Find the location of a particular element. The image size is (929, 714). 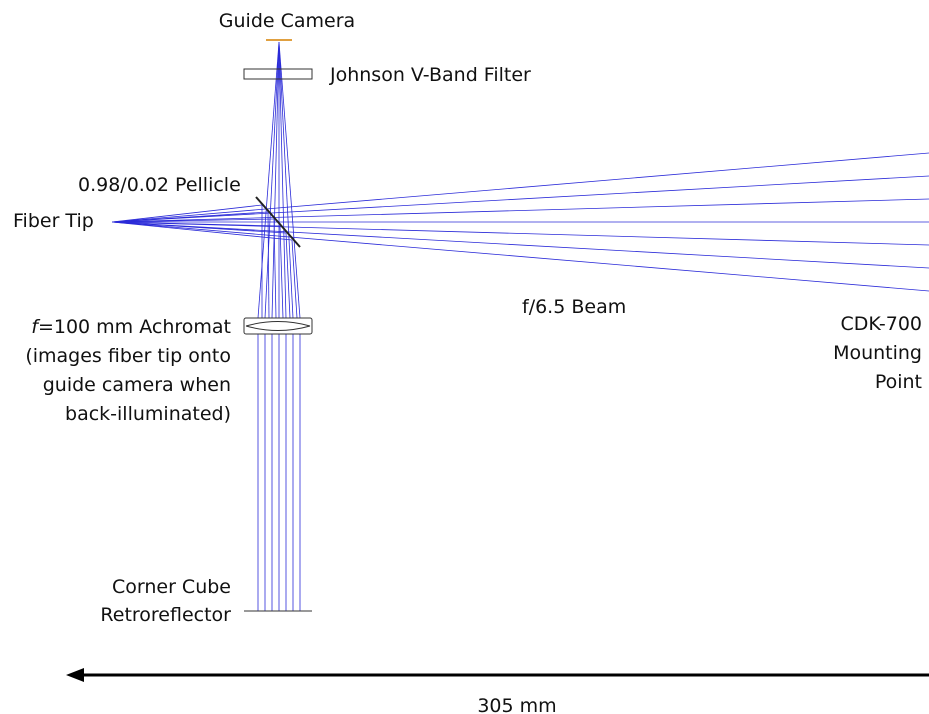

achromat-focal-value: =100 mm Achromat is located at coordinates (134, 327).